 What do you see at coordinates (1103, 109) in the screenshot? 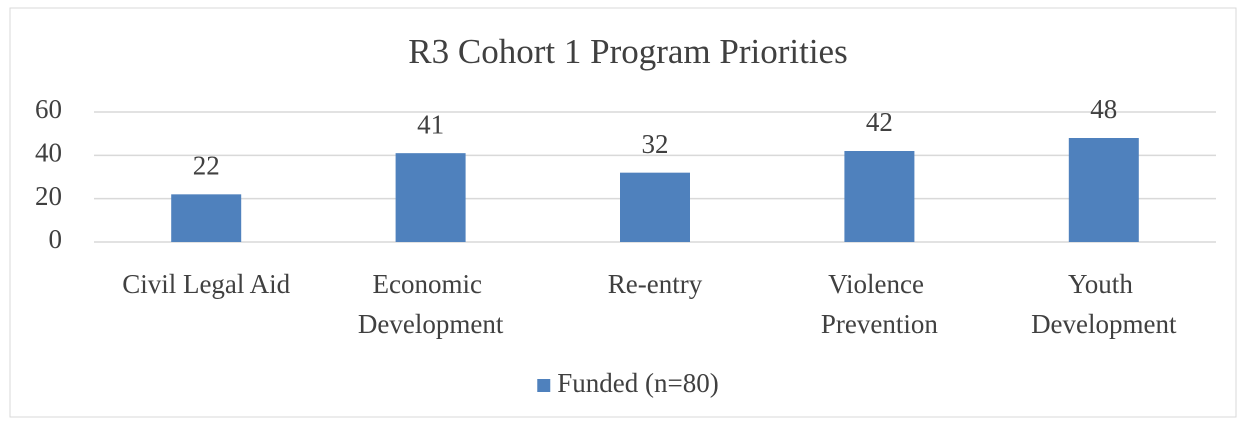
I see `data-label: 48` at bounding box center [1103, 109].